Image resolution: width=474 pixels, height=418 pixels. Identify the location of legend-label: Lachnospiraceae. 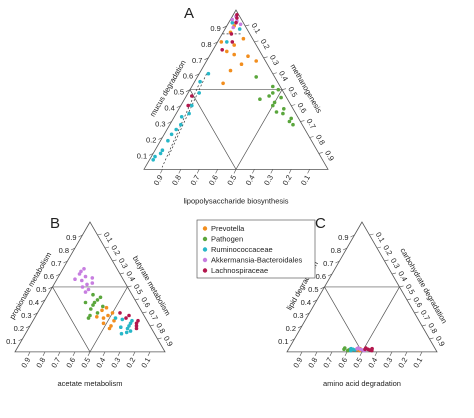
(239, 270).